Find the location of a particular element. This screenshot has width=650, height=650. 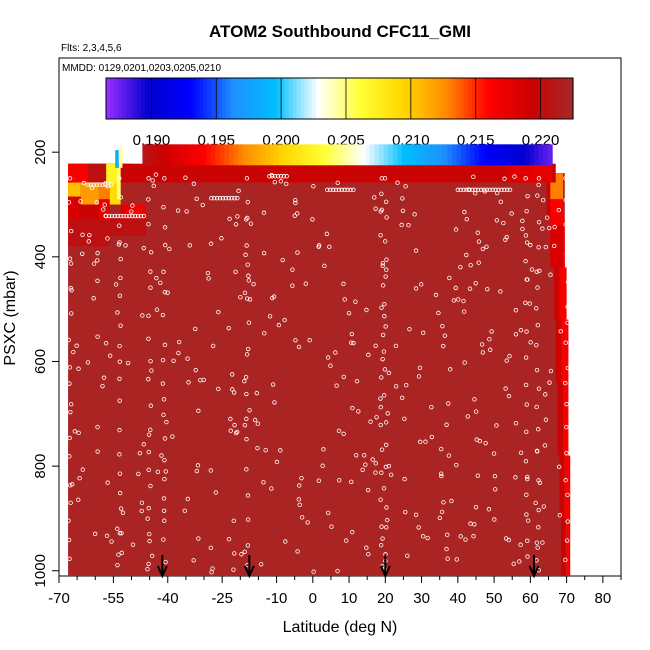

colorbar-border is located at coordinates (339, 98).